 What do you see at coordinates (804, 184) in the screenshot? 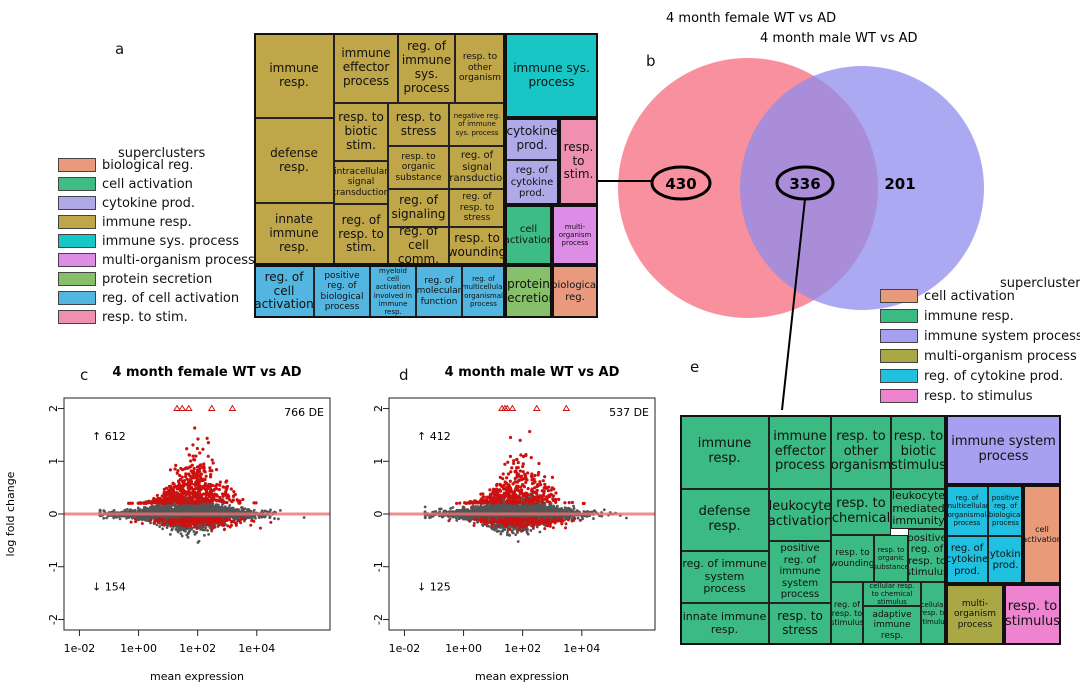
I see `venn-count-shared: 336` at bounding box center [804, 184].